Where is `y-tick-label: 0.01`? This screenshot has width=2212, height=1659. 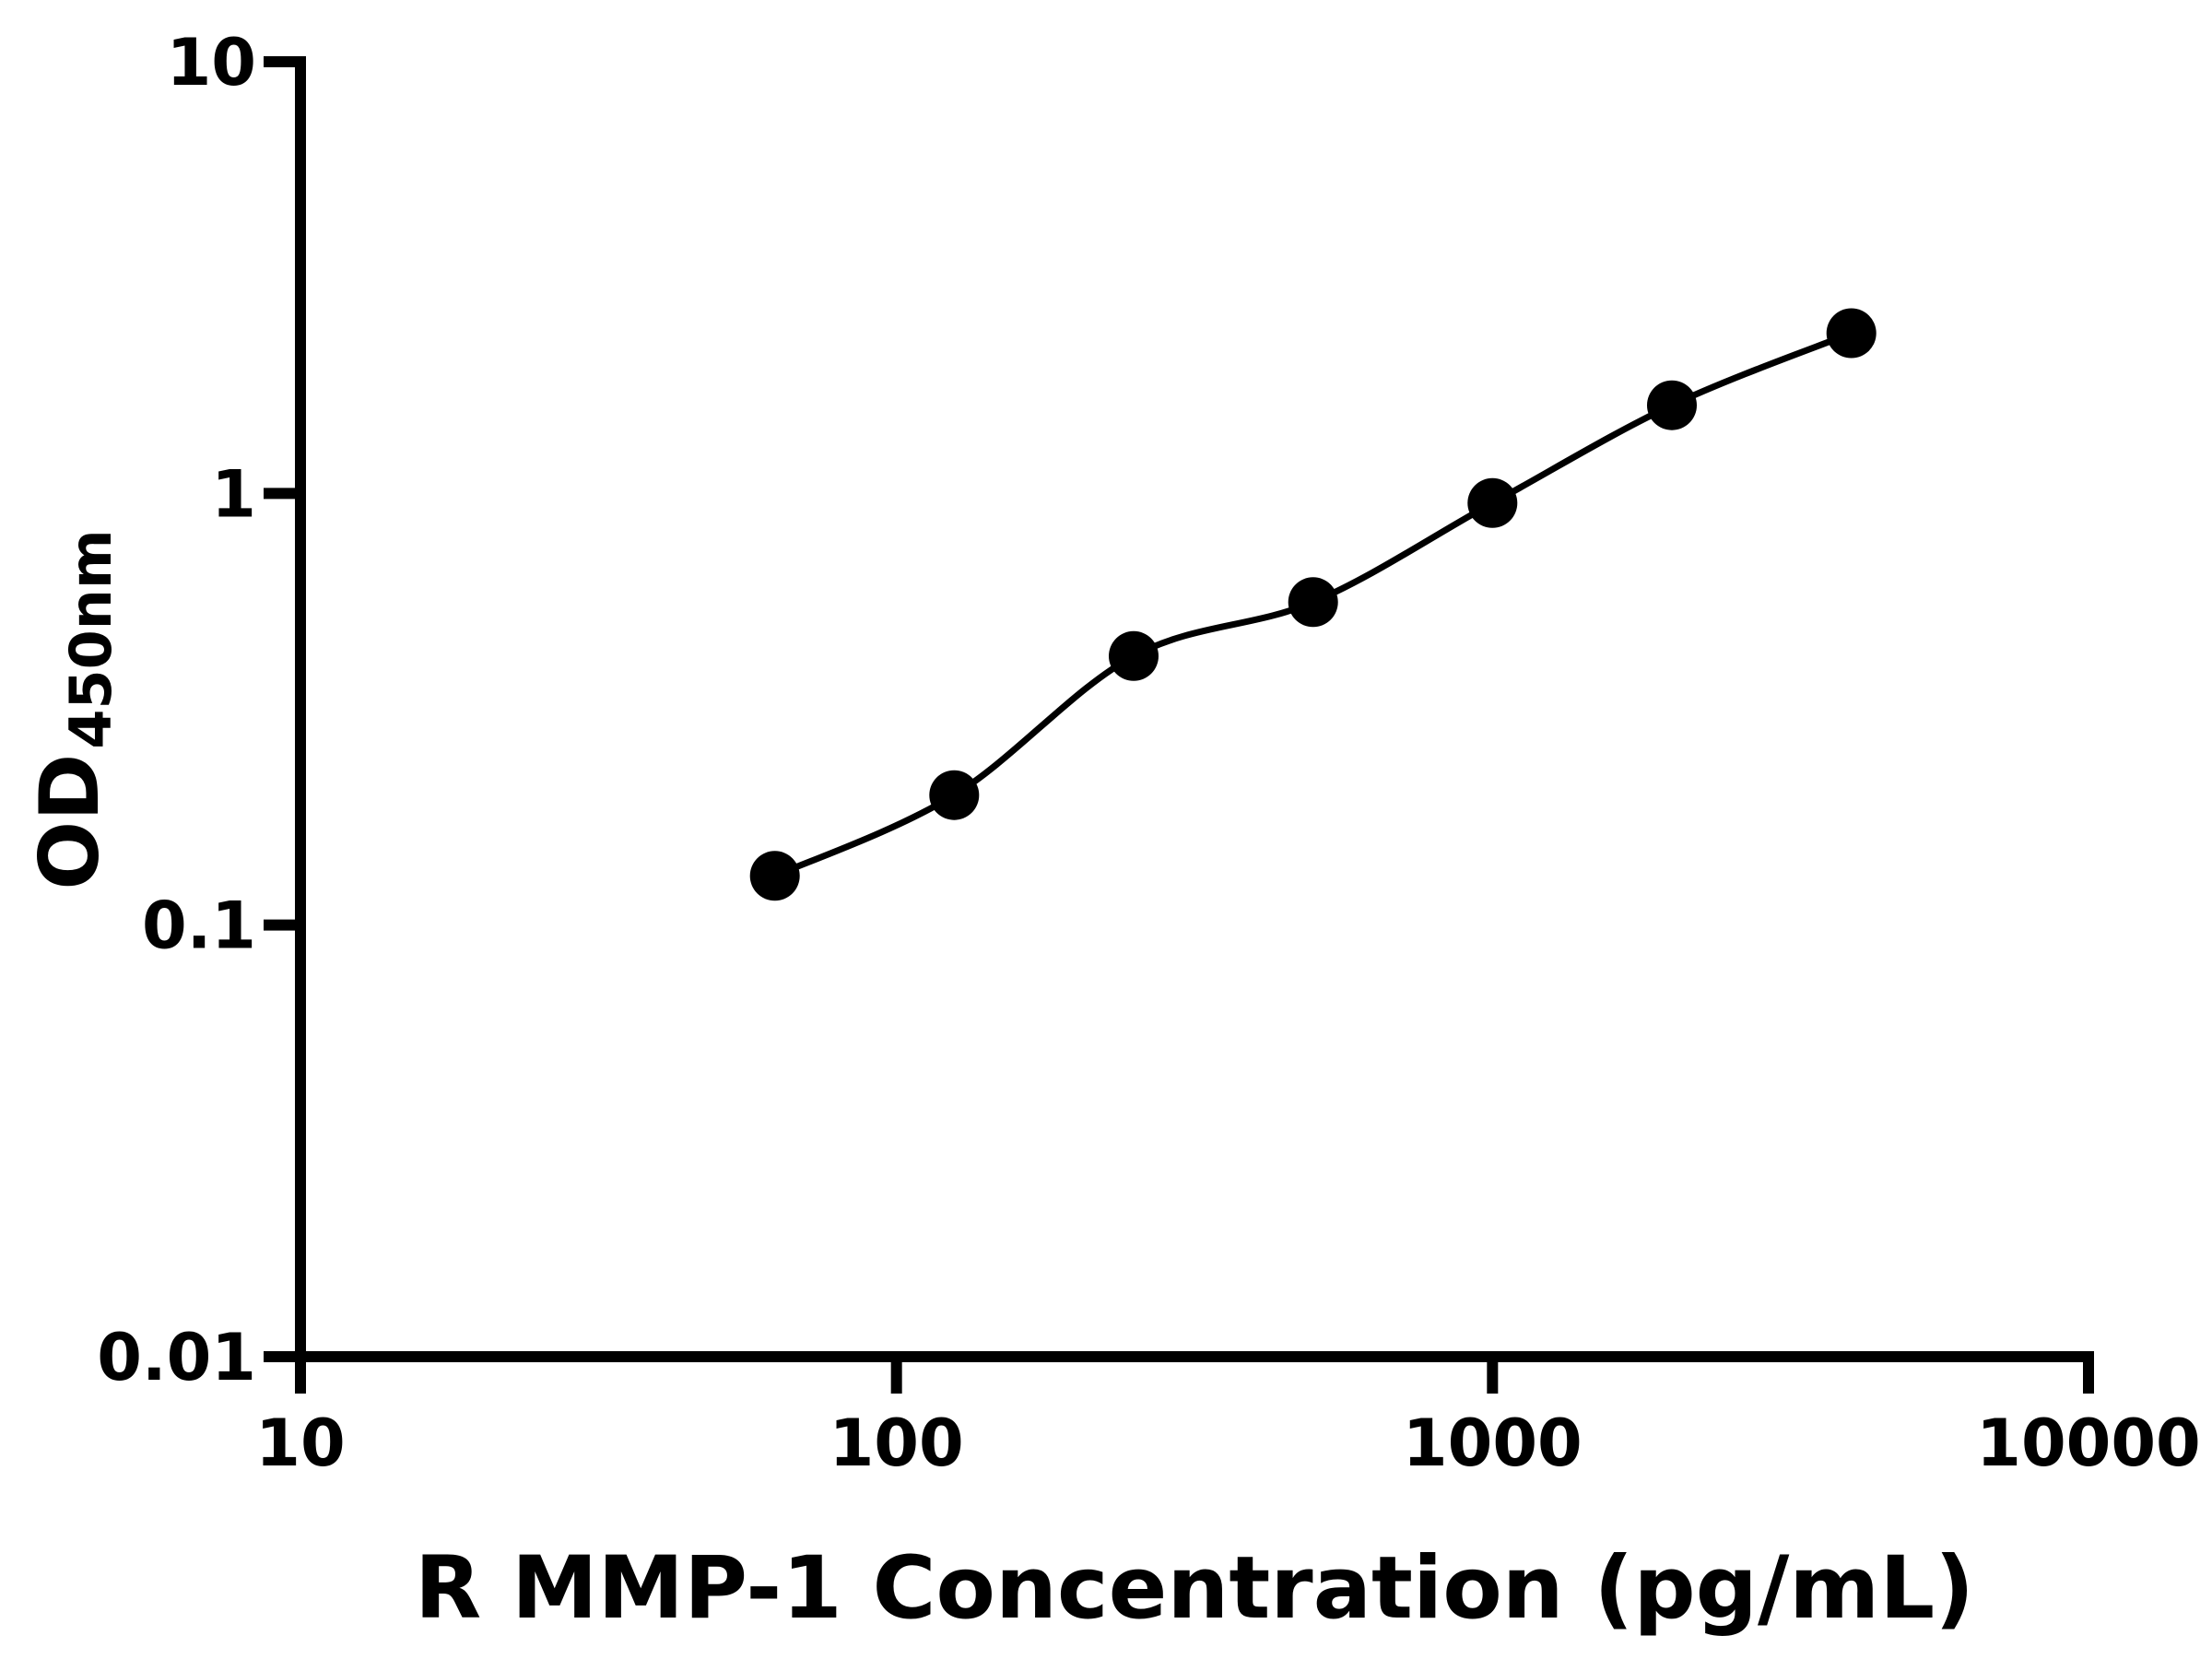 y-tick-label: 0.01 is located at coordinates (176, 1357).